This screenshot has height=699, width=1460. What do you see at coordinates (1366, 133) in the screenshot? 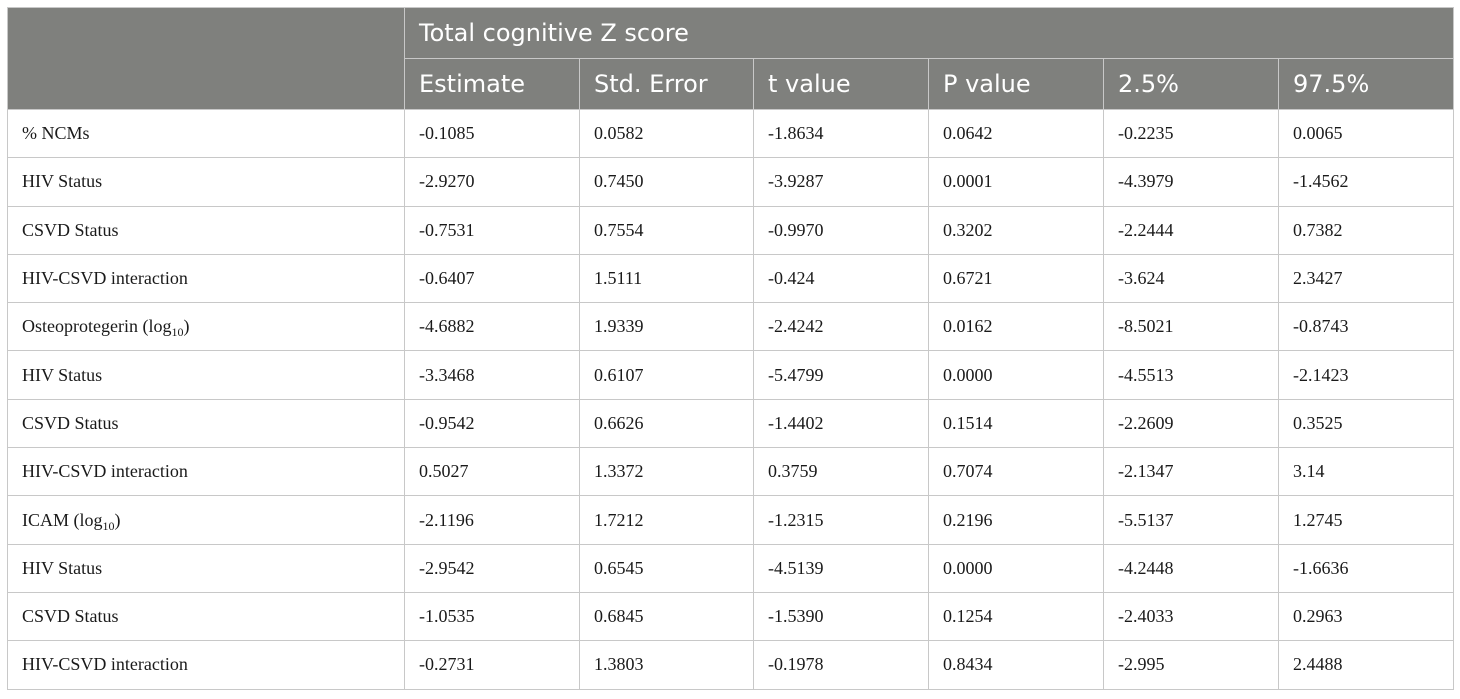
I see `cell-ci-upper: 0.0065` at bounding box center [1366, 133].